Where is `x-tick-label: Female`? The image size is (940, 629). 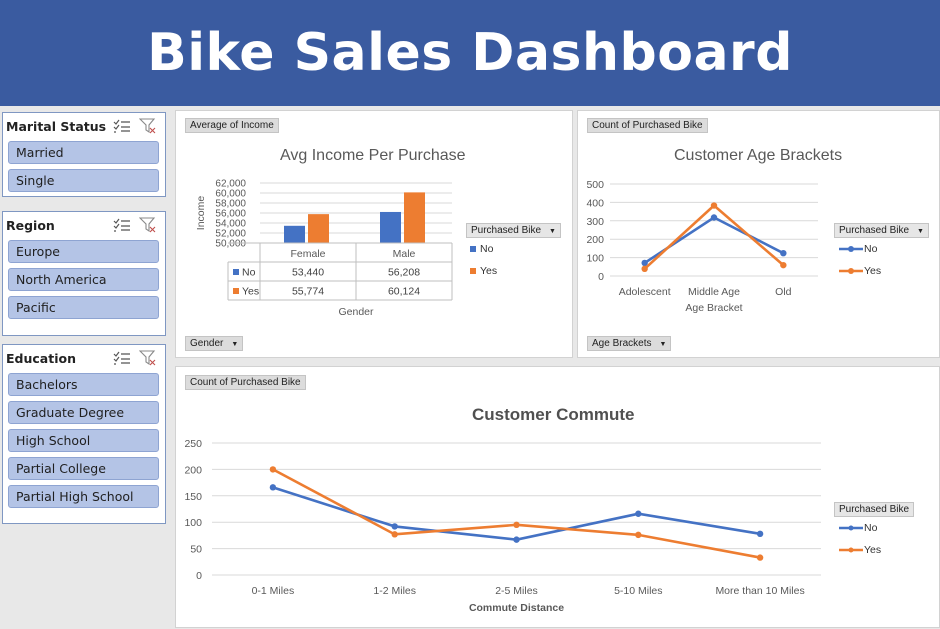
x-tick-label: Female is located at coordinates (307, 254).